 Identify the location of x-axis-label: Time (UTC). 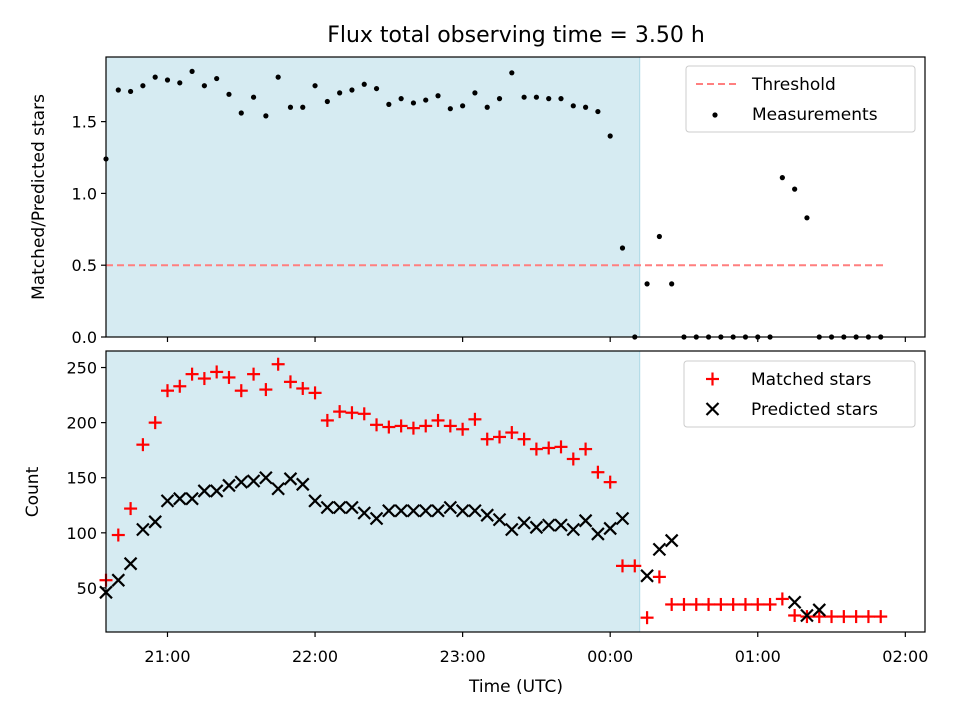
(515, 687).